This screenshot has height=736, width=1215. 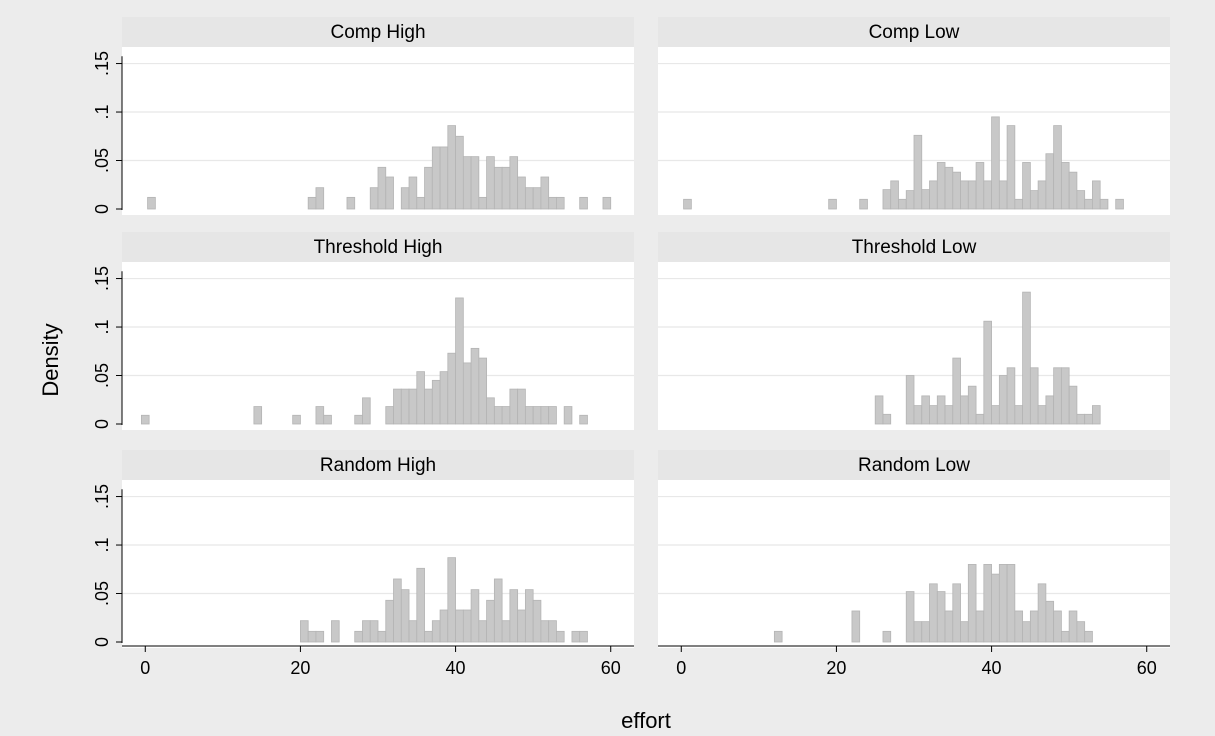 What do you see at coordinates (914, 116) in the screenshot?
I see `panel-comp-low: Comp Low` at bounding box center [914, 116].